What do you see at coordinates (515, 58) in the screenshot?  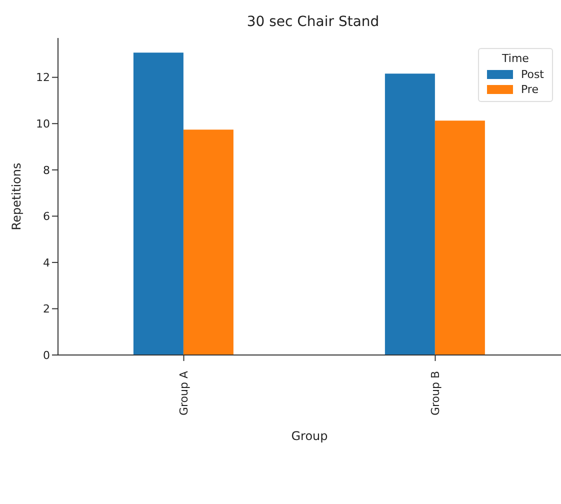 I see `legend-title: Time` at bounding box center [515, 58].